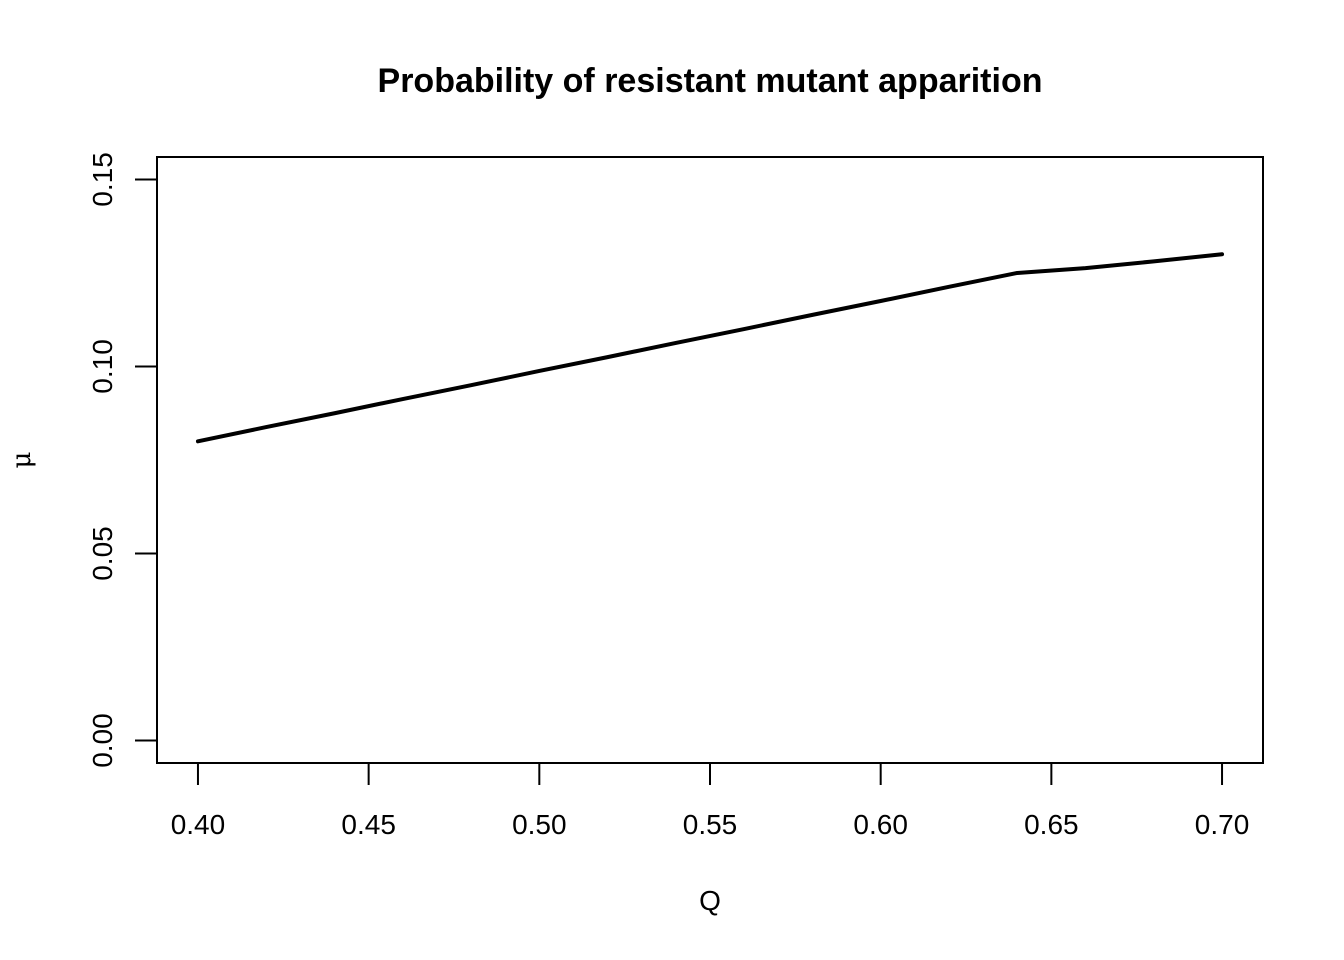 Image resolution: width=1344 pixels, height=960 pixels. What do you see at coordinates (368, 824) in the screenshot?
I see `x-tick-label: 0.45` at bounding box center [368, 824].